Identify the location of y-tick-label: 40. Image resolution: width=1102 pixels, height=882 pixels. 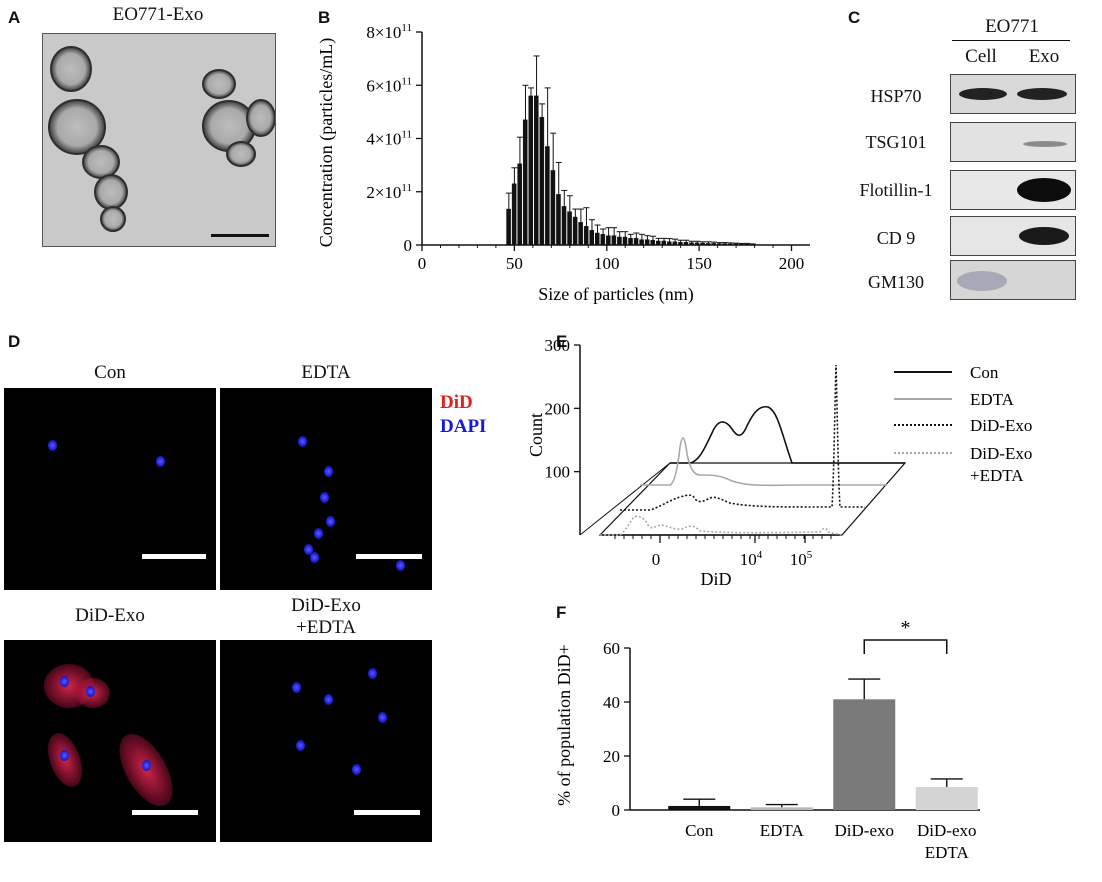
(611, 702).